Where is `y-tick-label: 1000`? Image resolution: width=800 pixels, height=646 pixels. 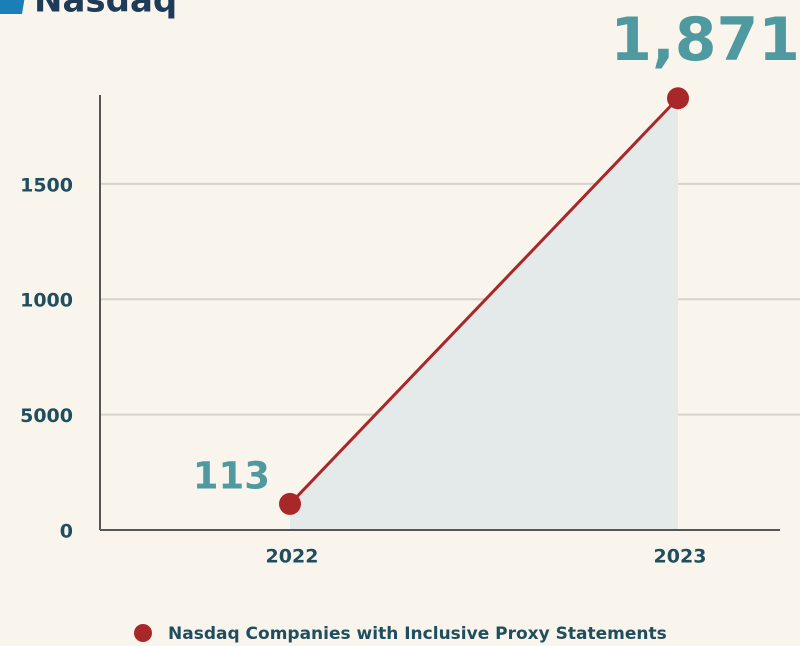 y-tick-label: 1000 is located at coordinates (46, 301).